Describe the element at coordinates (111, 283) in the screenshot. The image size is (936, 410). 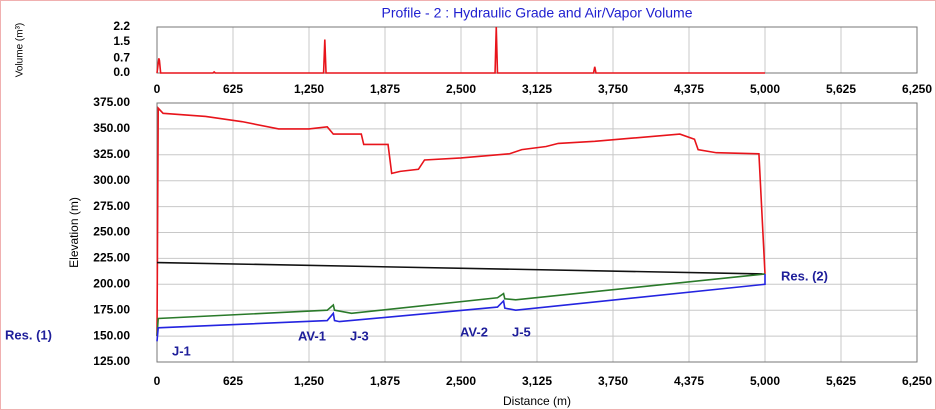
I see `y-tick-label: 200.00` at that location.